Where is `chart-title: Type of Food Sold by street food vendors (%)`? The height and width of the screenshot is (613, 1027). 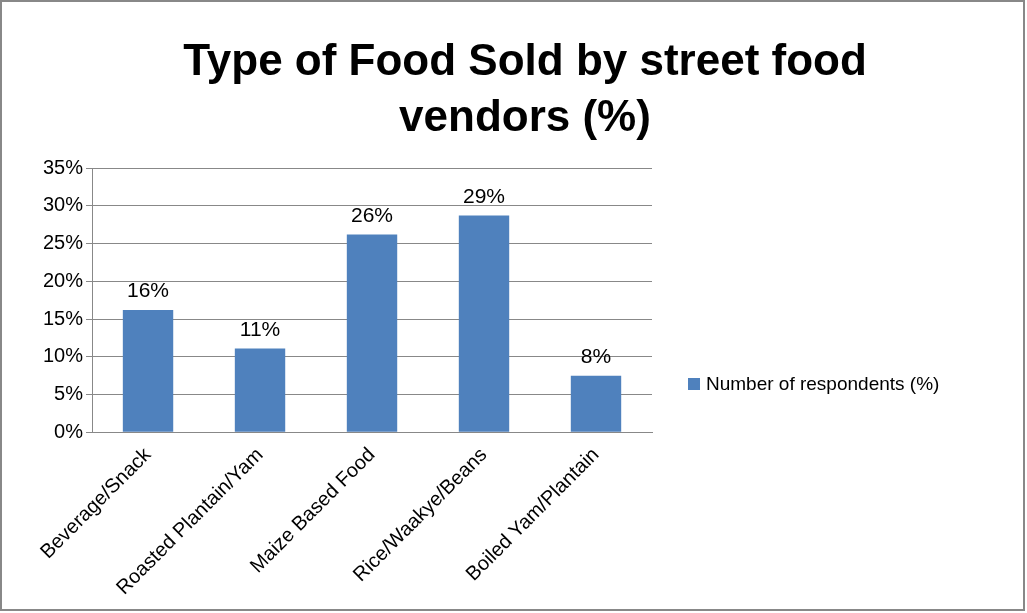 chart-title: Type of Food Sold by street food vendors (%) is located at coordinates (525, 88).